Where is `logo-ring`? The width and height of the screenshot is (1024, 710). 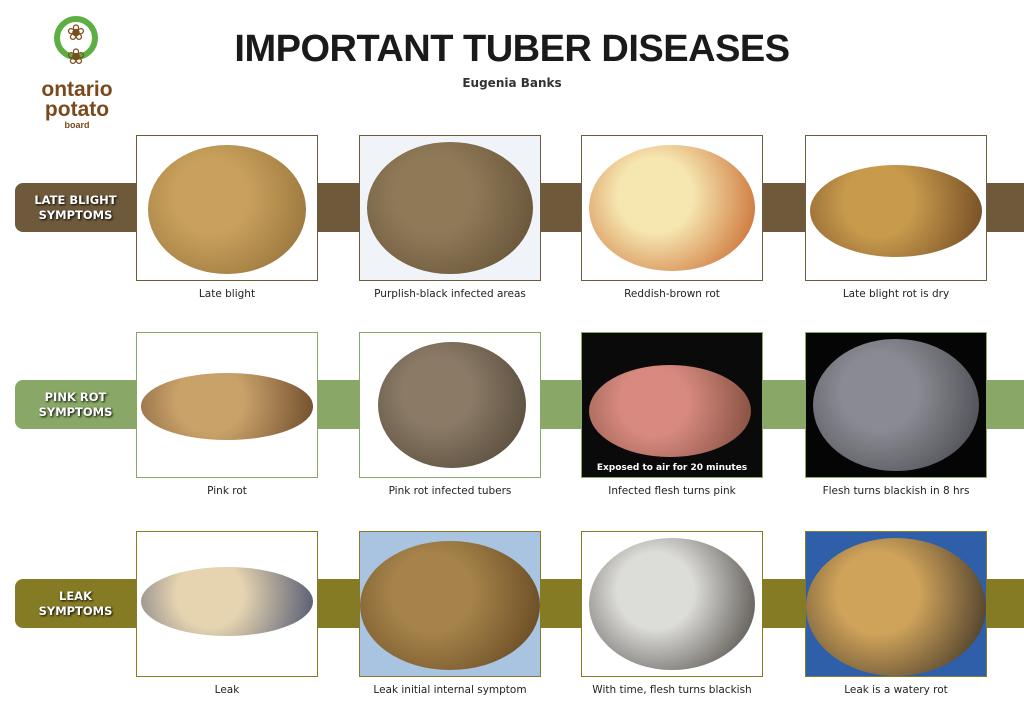 logo-ring is located at coordinates (76, 38).